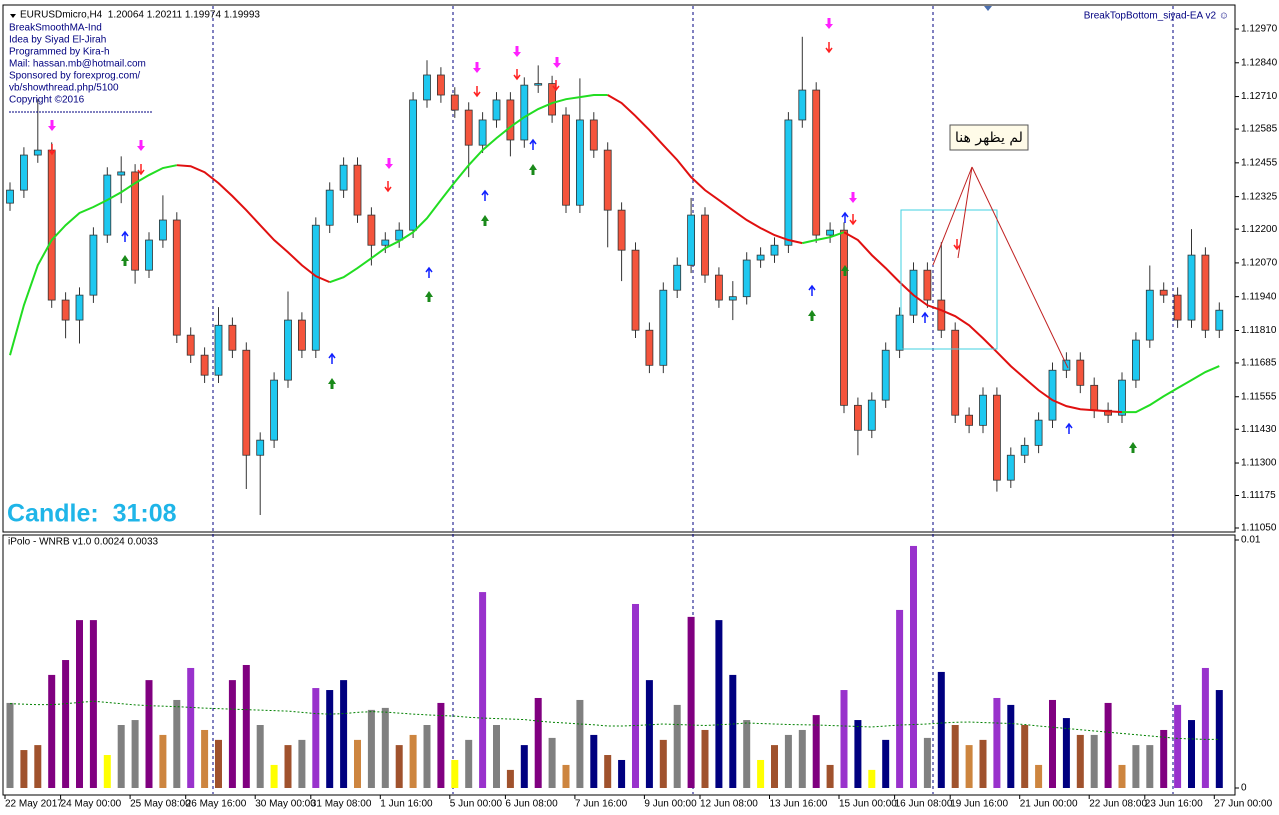  What do you see at coordinates (92, 514) in the screenshot?
I see `candle-timer: Candle: 31:08` at bounding box center [92, 514].